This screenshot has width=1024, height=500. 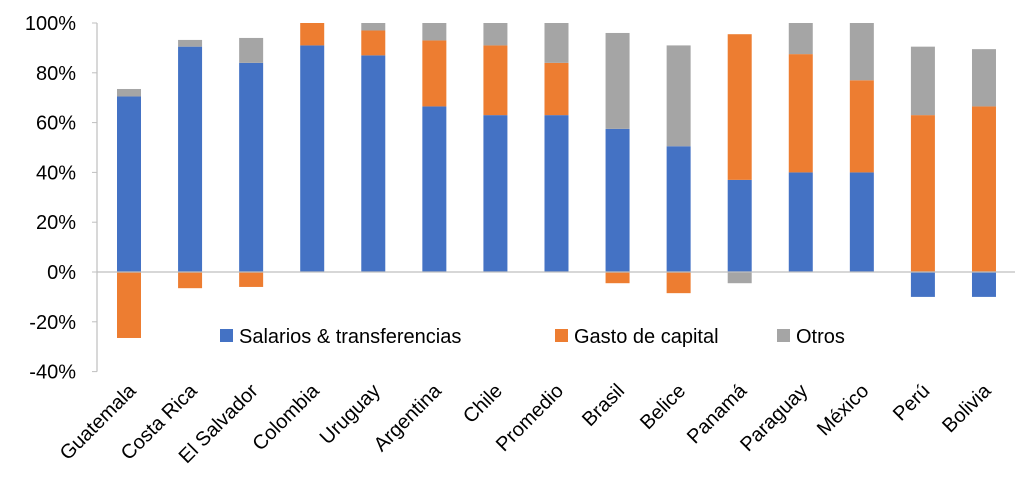 I want to click on legend-label: Otros, so click(x=820, y=337).